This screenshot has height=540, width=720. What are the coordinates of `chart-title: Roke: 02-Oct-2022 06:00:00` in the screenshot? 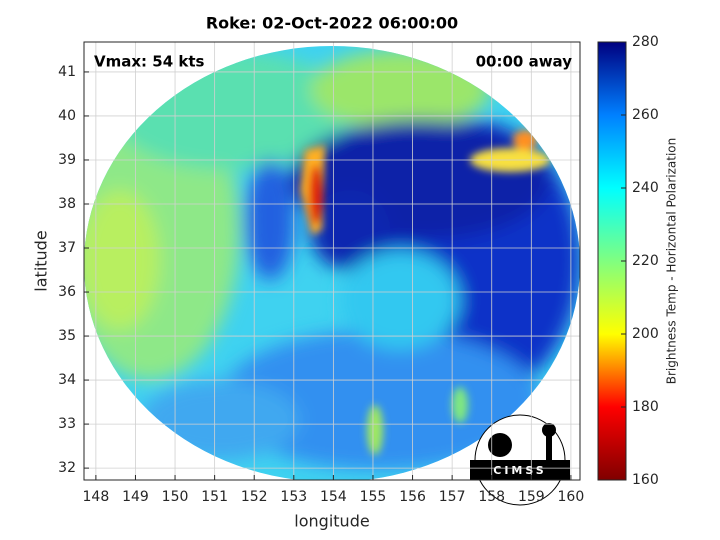 It's located at (332, 23).